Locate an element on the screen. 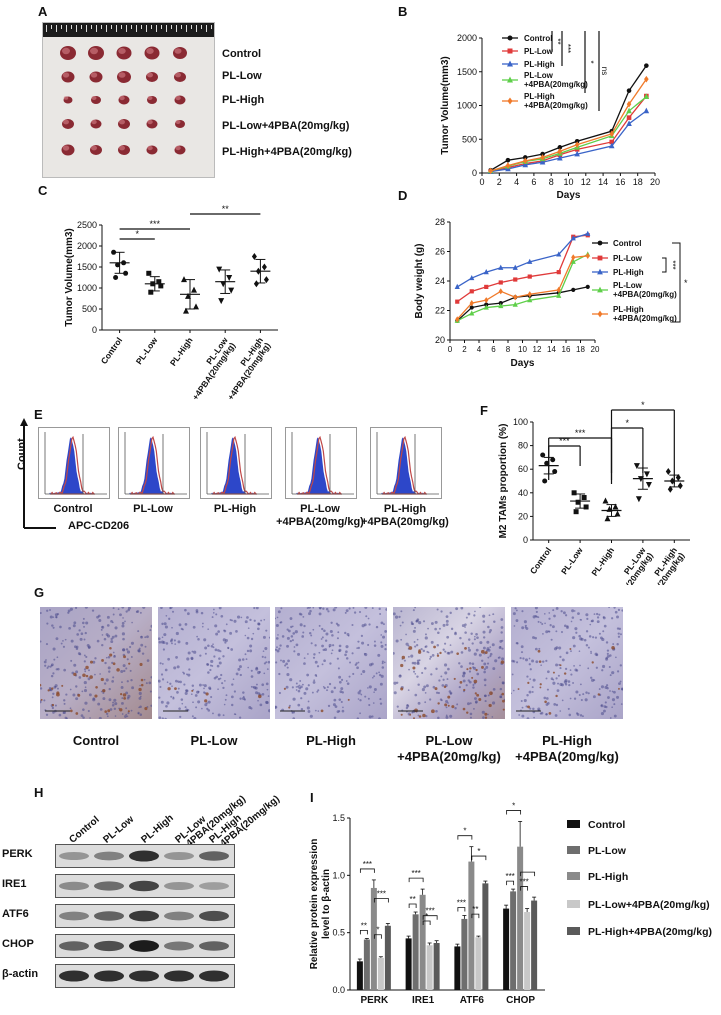 This screenshot has width=721, height=1015. ytick-label: 1.5 is located at coordinates (338, 818).